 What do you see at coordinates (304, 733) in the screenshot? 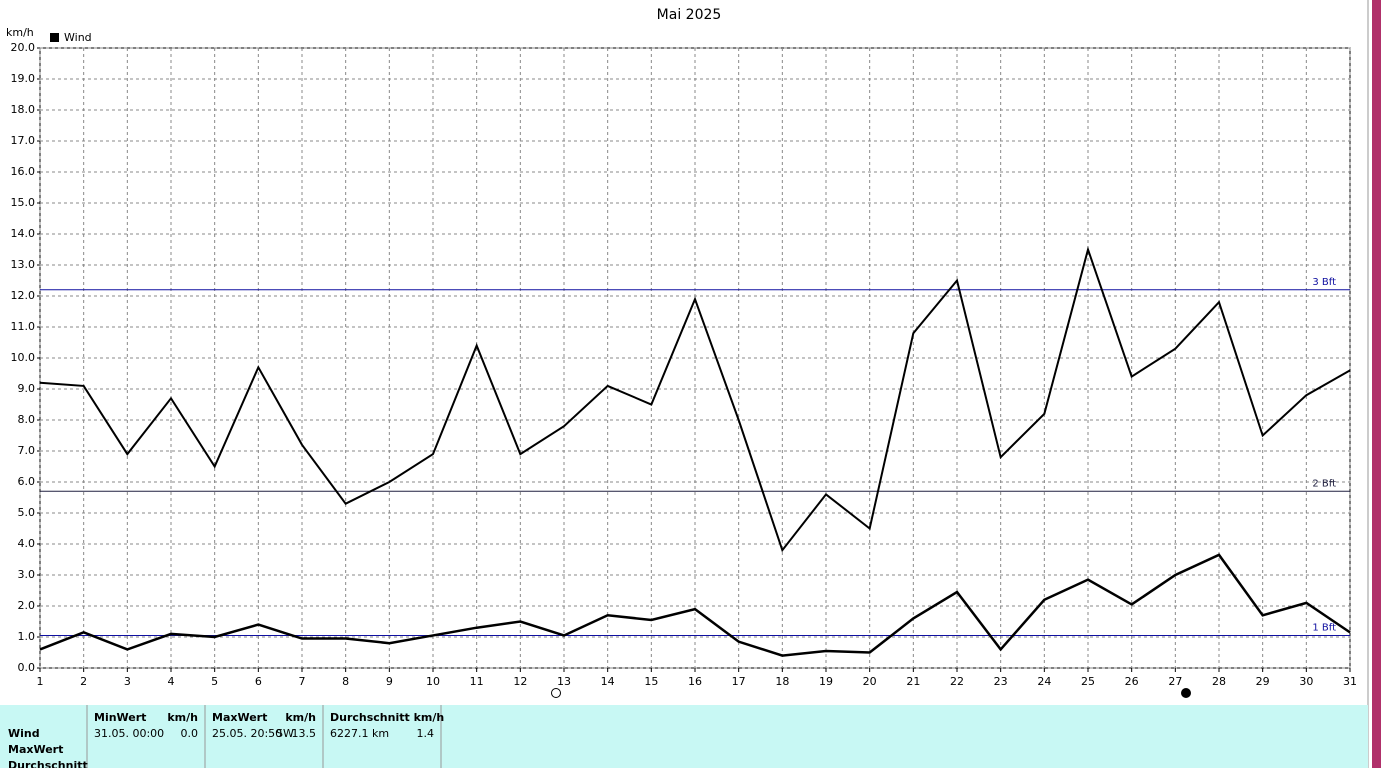
I see `table-cell: 13.5` at bounding box center [304, 733].